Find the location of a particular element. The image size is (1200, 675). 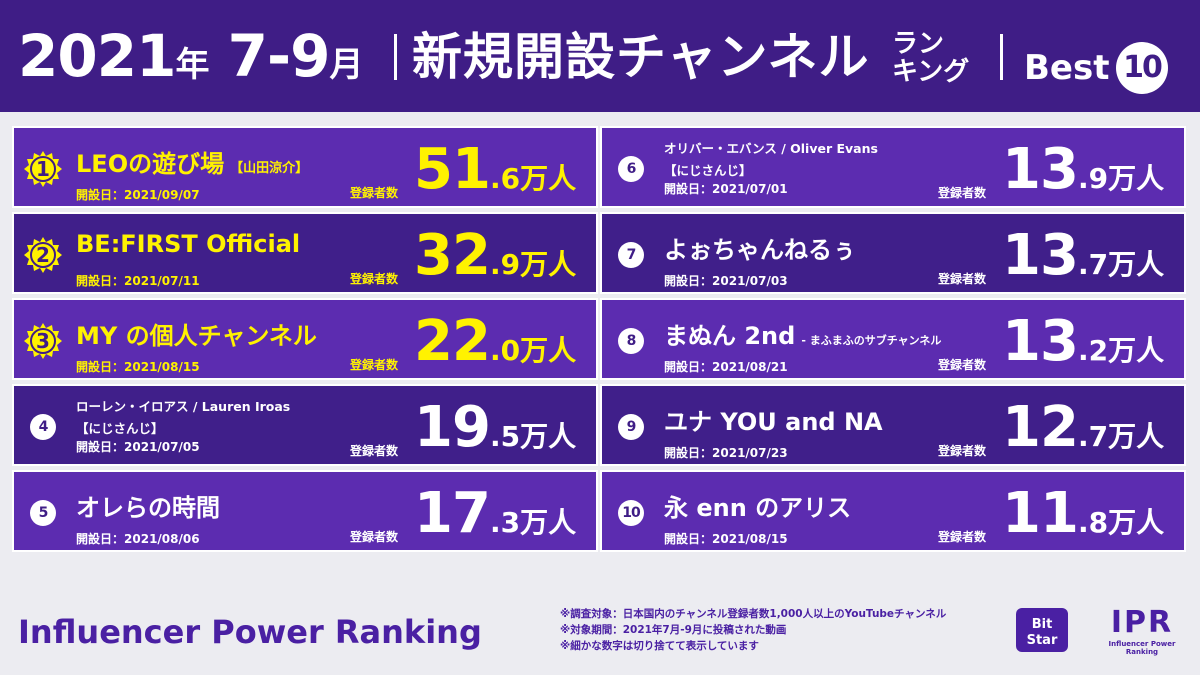

opened-date: 開設日：2021/08/06 is located at coordinates (138, 539).